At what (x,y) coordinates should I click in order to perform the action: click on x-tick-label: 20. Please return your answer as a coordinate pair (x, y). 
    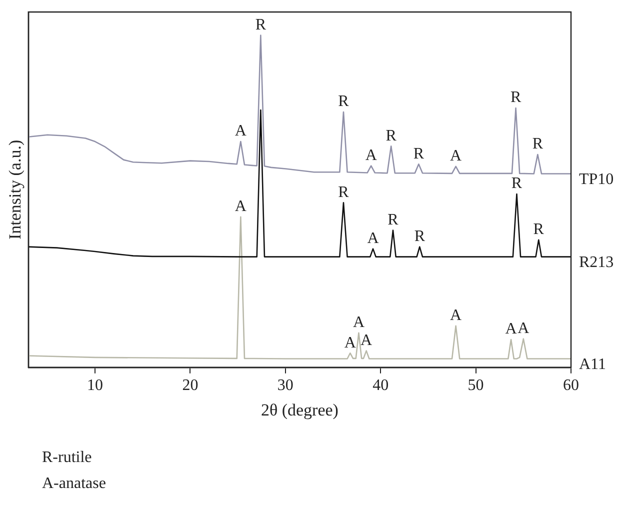
    Looking at the image, I should click on (190, 385).